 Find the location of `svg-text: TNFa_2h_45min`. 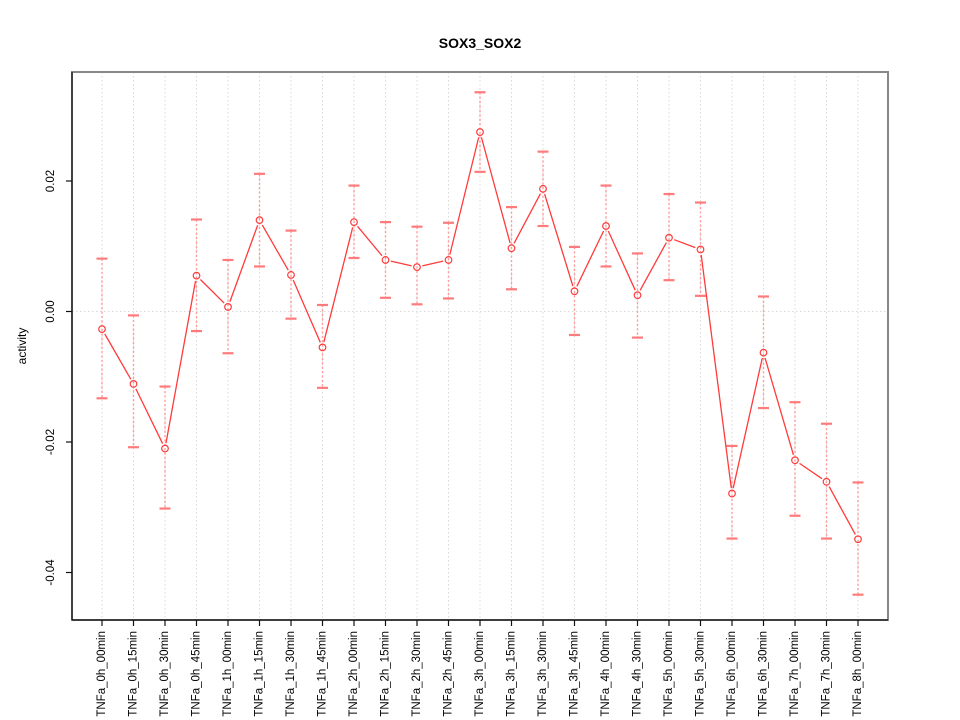

svg-text: TNFa_2h_45min is located at coordinates (449, 674).